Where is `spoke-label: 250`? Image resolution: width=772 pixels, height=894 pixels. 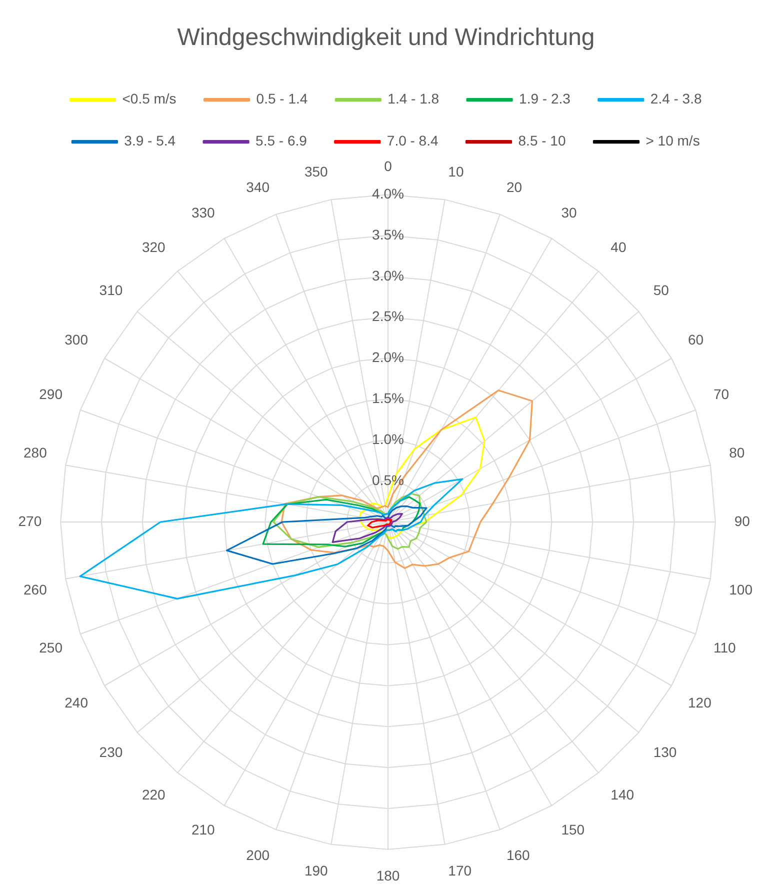
spoke-label: 250 is located at coordinates (51, 648).